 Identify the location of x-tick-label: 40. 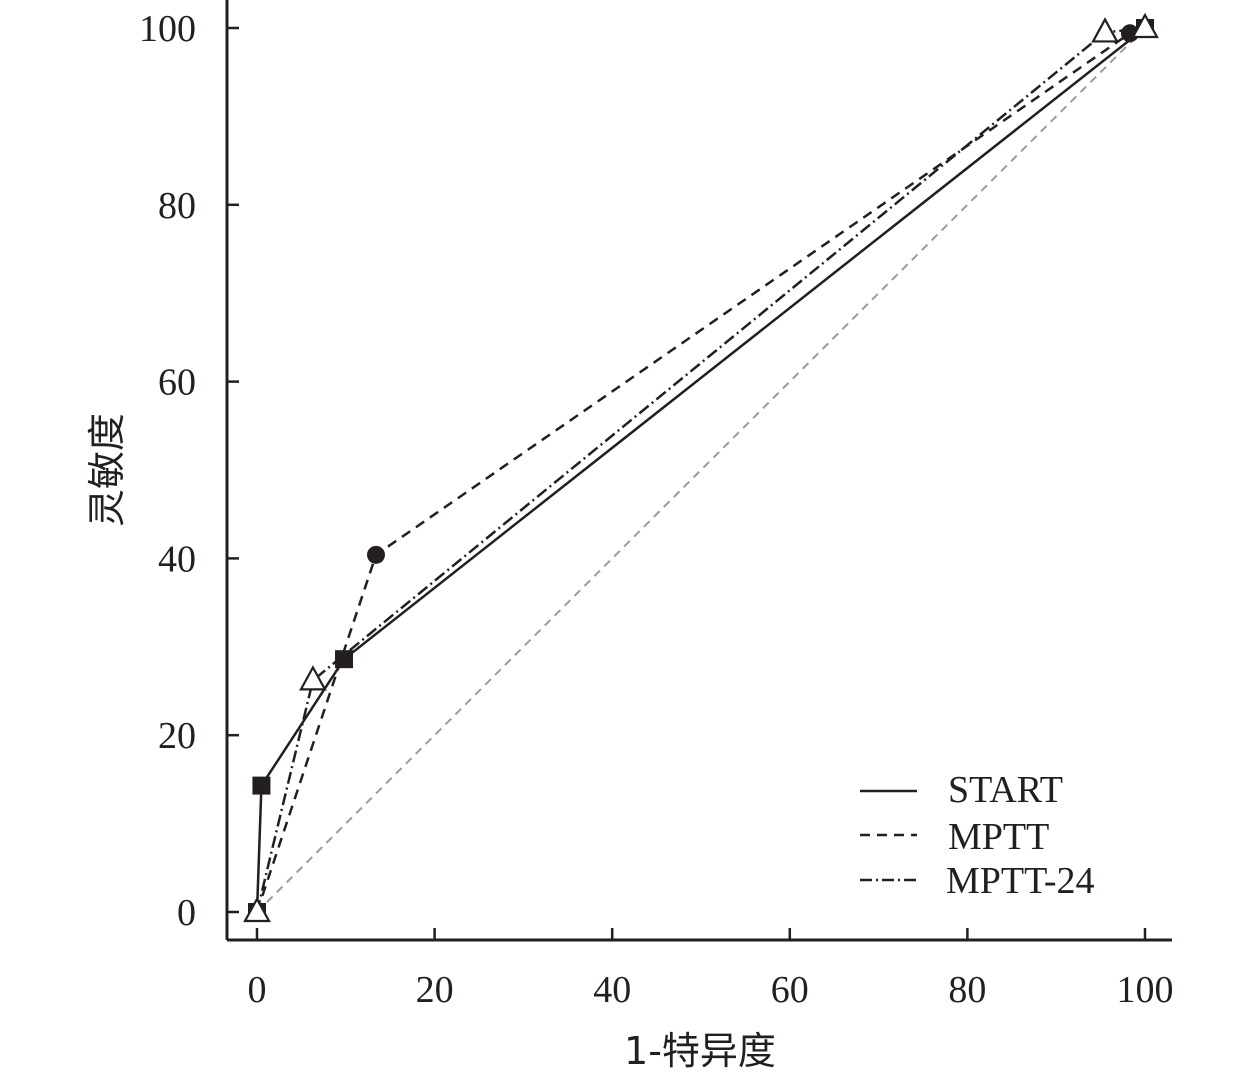
(612, 990).